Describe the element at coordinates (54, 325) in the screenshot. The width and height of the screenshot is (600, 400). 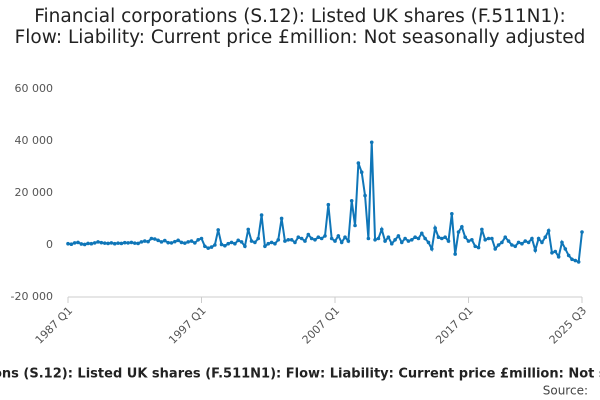
I see `x-tick-label: 1987 Q1` at that location.